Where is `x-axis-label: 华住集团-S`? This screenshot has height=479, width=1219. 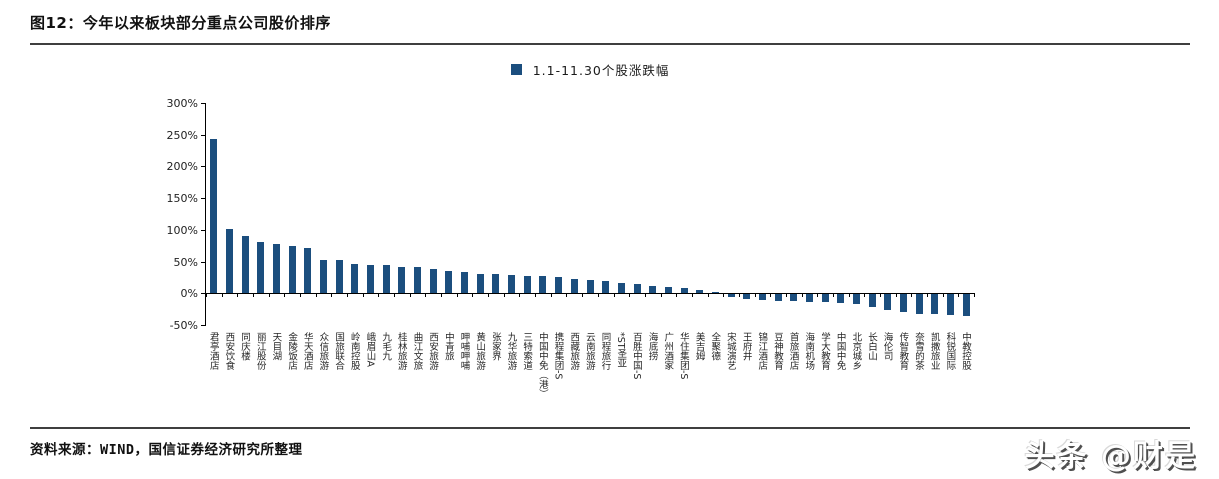 x-axis-label: 华住集团-S is located at coordinates (683, 356).